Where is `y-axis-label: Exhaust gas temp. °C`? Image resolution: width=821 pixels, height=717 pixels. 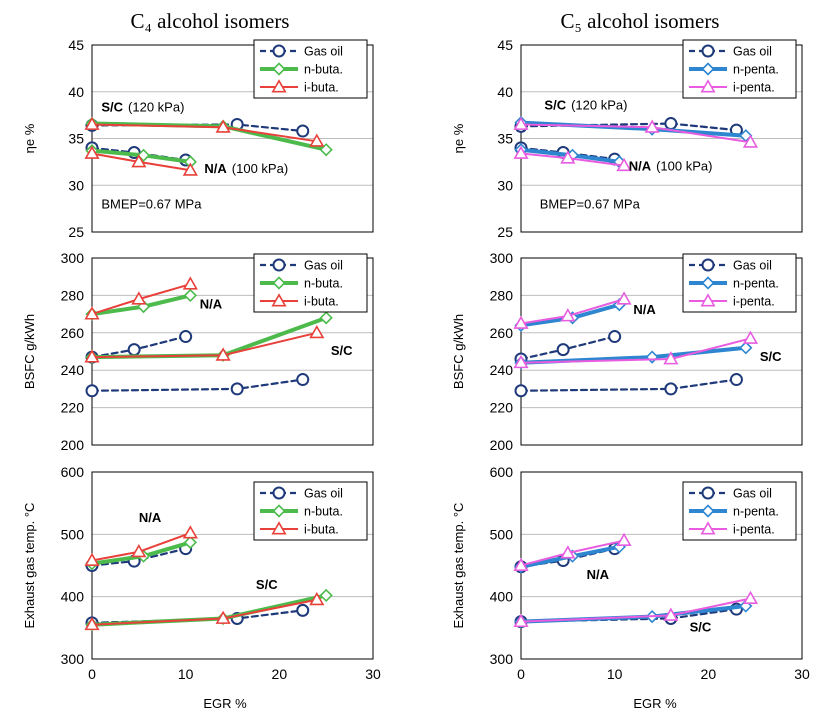
y-axis-label: Exhaust gas temp. °C is located at coordinates (29, 566).